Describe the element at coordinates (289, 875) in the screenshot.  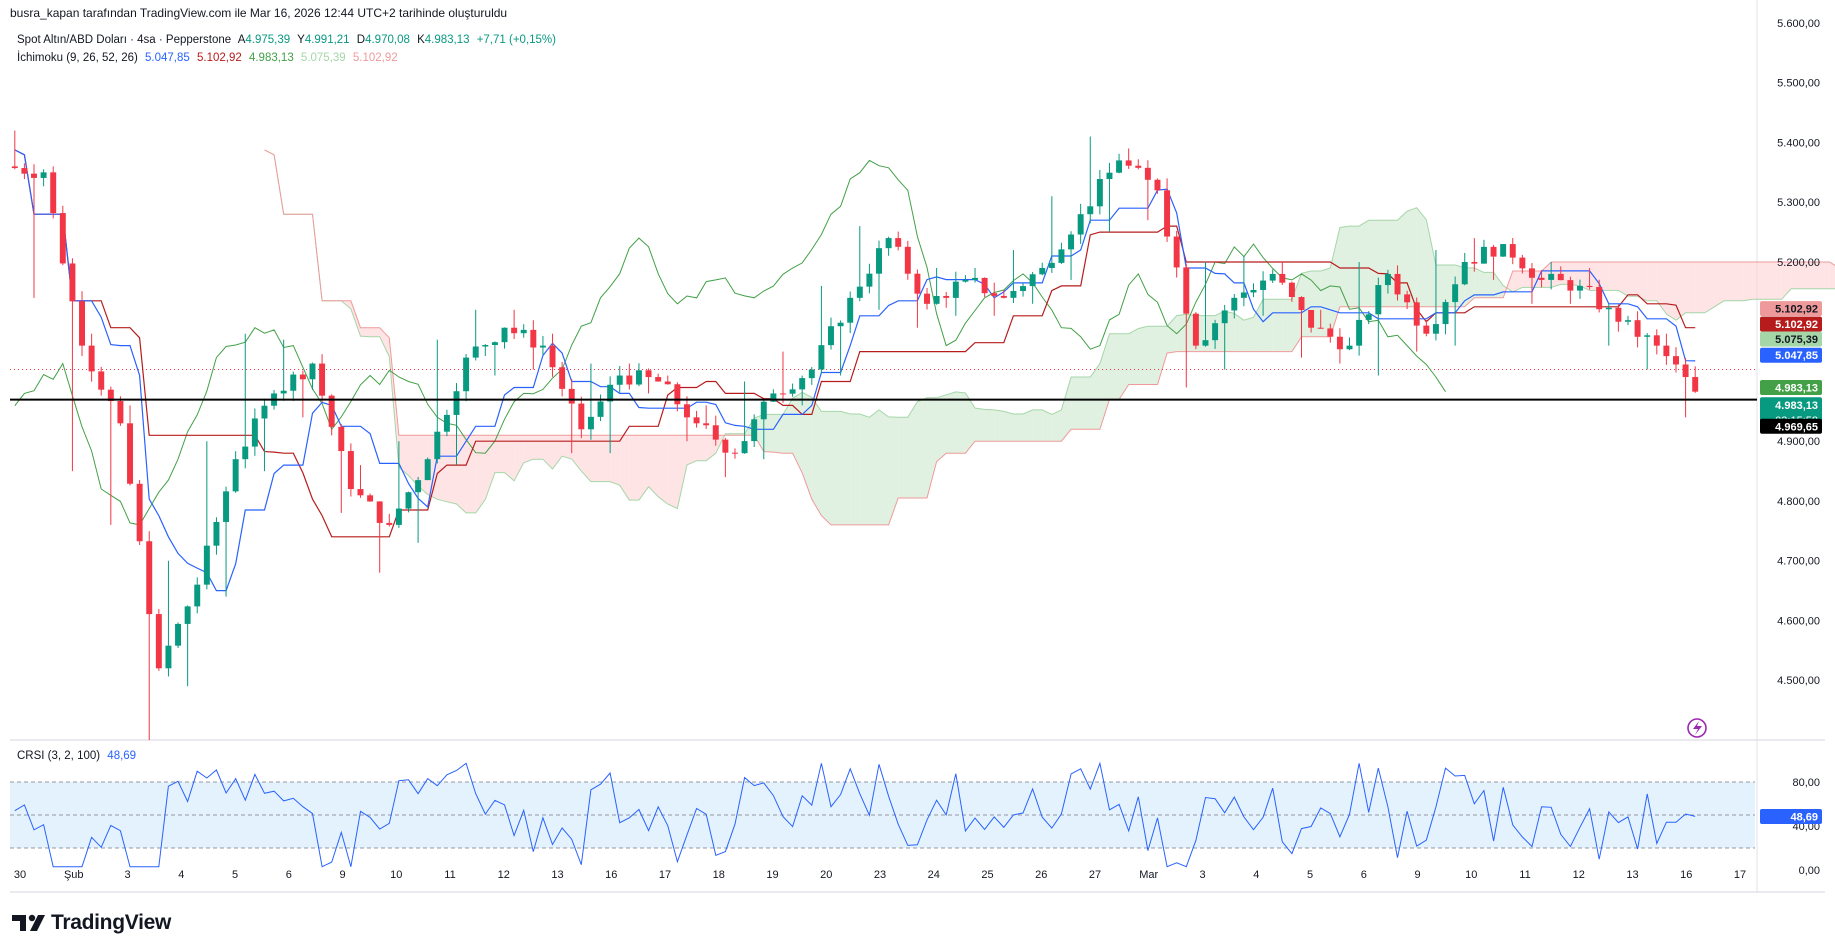
I see `time-axis-label: 6` at that location.